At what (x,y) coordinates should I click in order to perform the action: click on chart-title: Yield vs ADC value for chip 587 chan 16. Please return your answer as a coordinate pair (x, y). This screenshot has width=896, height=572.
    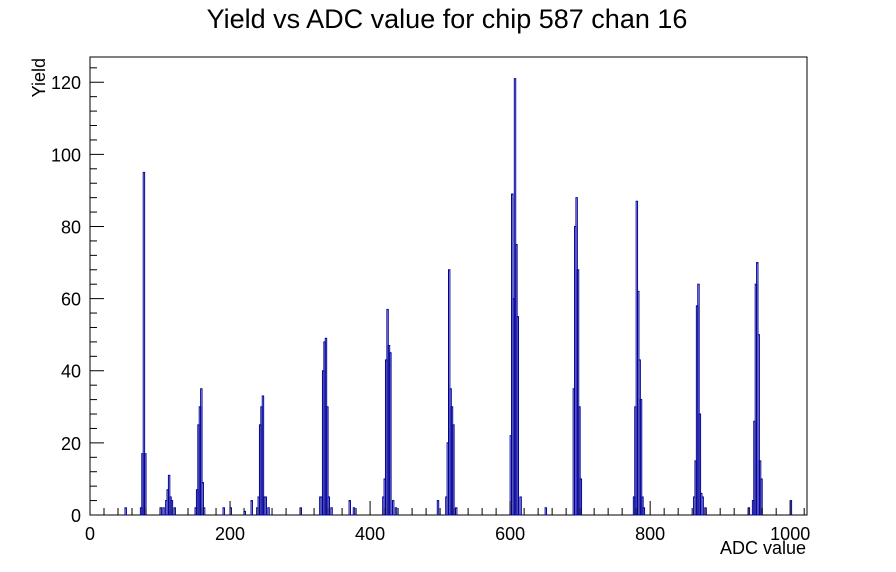
    Looking at the image, I should click on (447, 19).